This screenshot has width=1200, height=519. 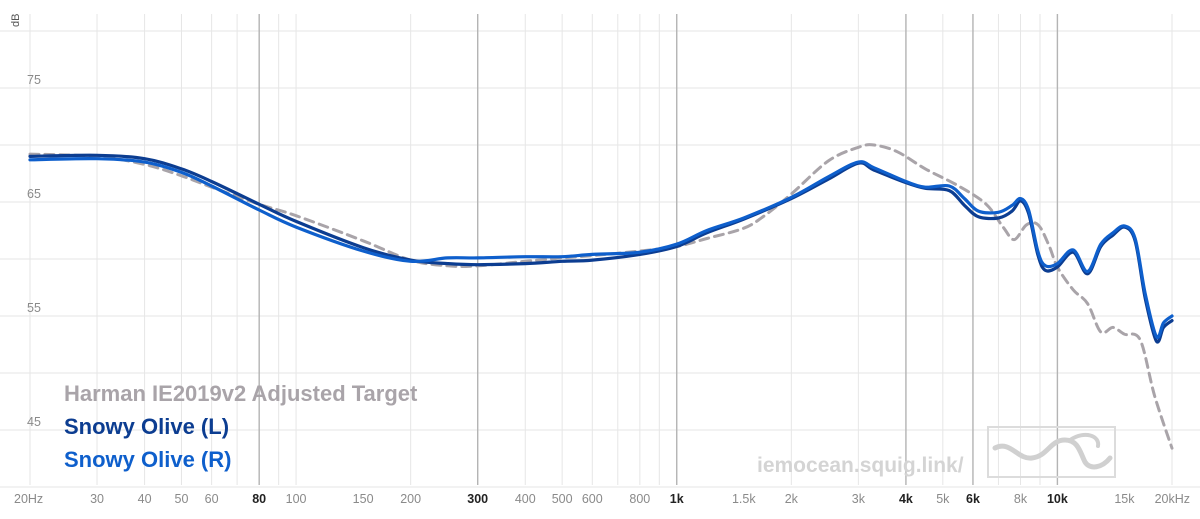 I want to click on x-tick-label: 20kHz, so click(x=1172, y=499).